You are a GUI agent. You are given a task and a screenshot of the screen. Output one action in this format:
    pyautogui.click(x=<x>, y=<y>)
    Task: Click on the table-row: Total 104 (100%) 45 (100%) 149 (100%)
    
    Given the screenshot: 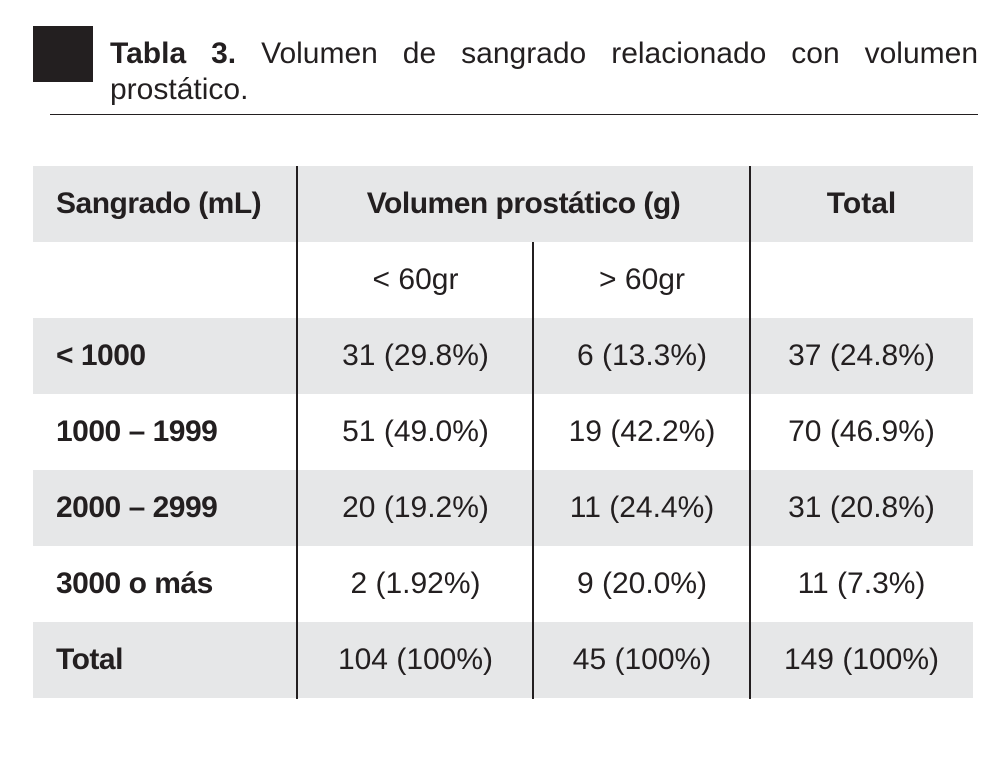 What is the action you would take?
    pyautogui.click(x=503, y=660)
    